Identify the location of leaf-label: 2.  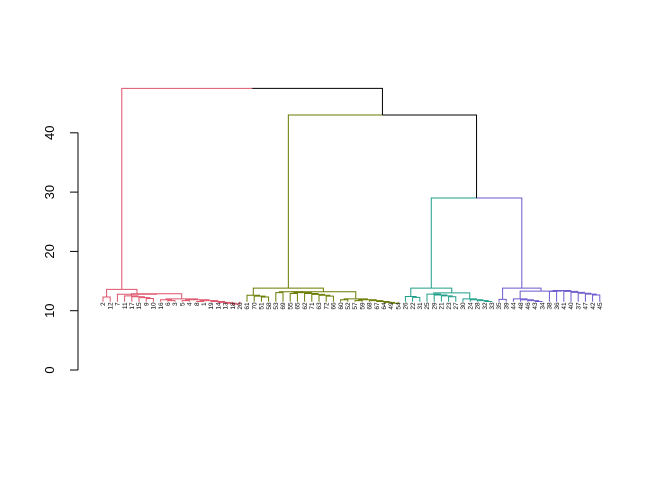
(103, 304).